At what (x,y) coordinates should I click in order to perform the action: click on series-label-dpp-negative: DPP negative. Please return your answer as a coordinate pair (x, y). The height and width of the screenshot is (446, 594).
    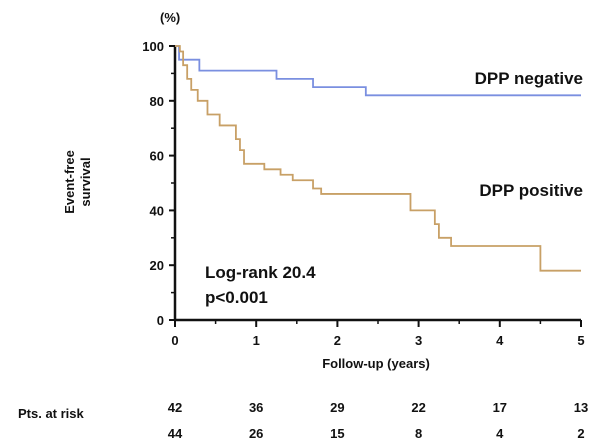
    Looking at the image, I should click on (529, 78).